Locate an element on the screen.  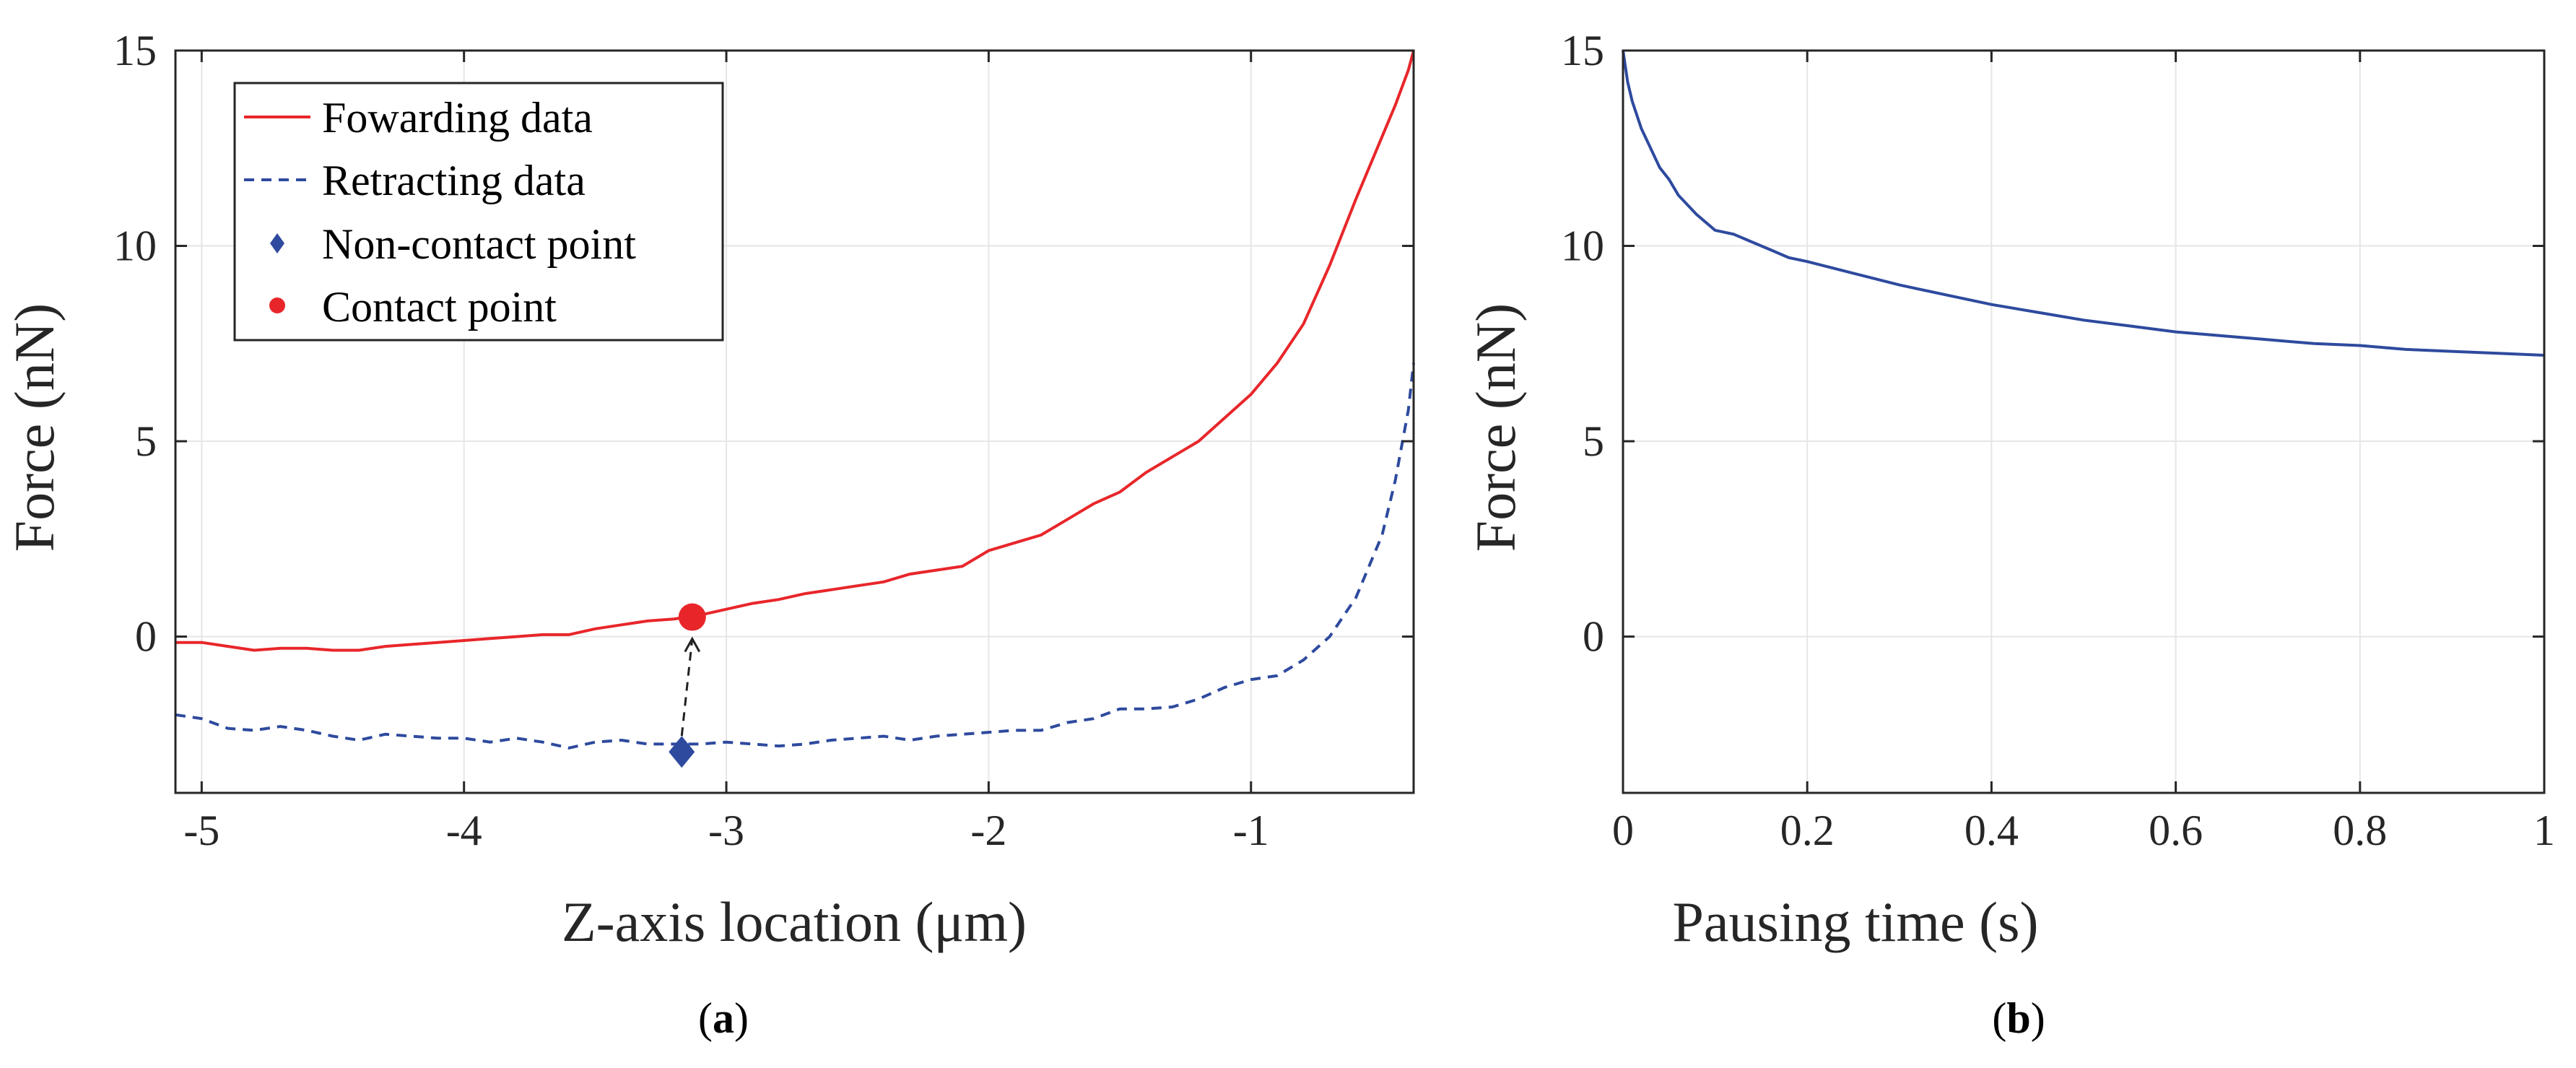
x-tick-label: 0.2 is located at coordinates (1808, 831).